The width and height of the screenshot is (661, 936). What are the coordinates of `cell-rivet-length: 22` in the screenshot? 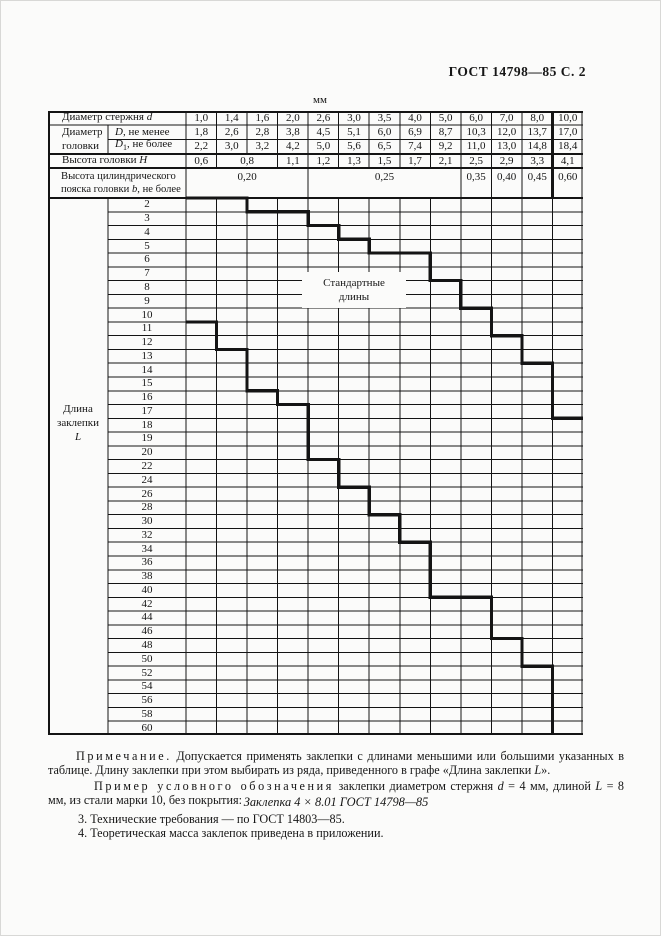 It's located at (147, 465).